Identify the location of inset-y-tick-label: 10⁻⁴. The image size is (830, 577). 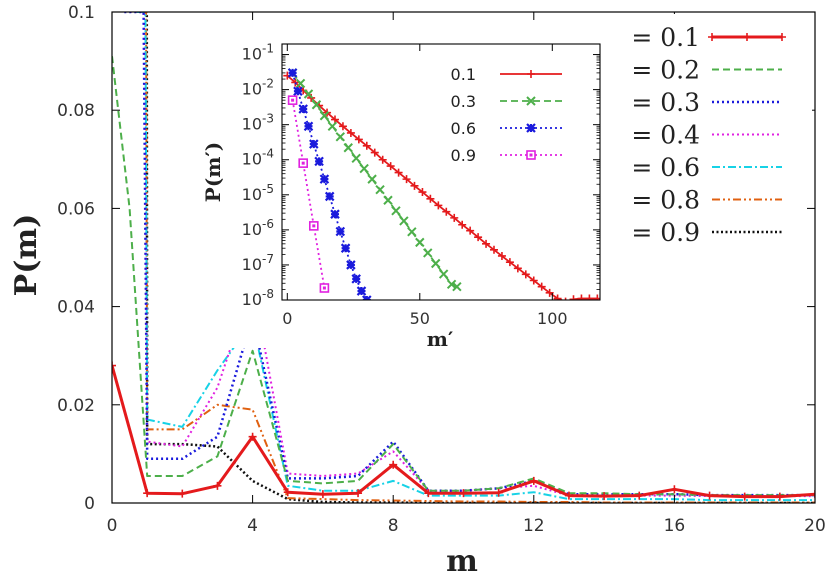
(258, 158).